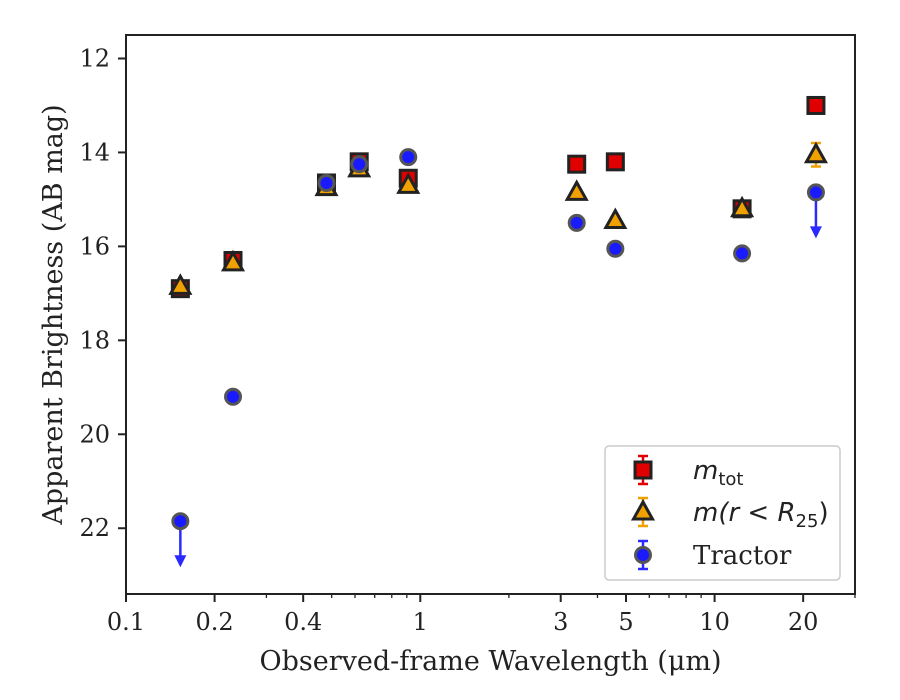 This screenshot has height=700, width=900. What do you see at coordinates (718, 473) in the screenshot?
I see `legend-label: mtot` at bounding box center [718, 473].